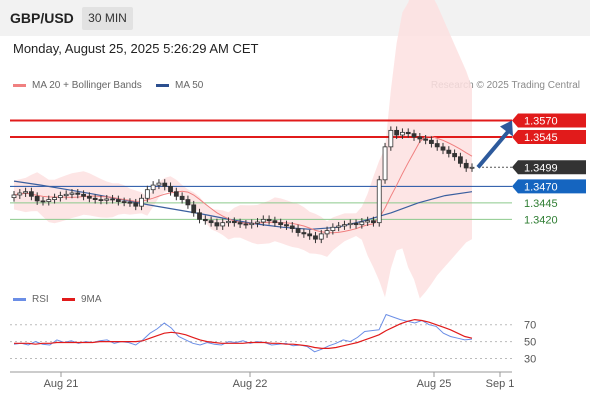 The height and width of the screenshot is (400, 590). Describe the element at coordinates (541, 220) in the screenshot. I see `level-label-1-3420: 1.3420` at that location.